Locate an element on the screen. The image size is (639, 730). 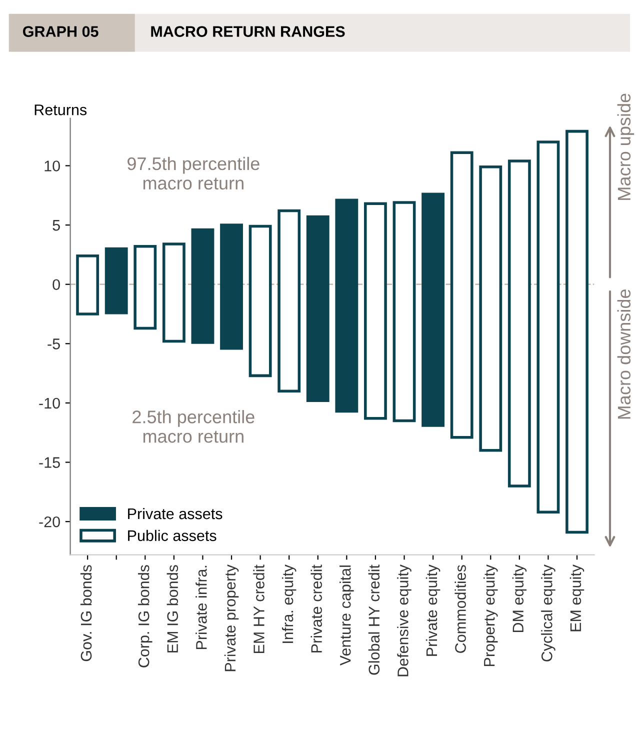
y-tick-label: 10 is located at coordinates (52, 166).